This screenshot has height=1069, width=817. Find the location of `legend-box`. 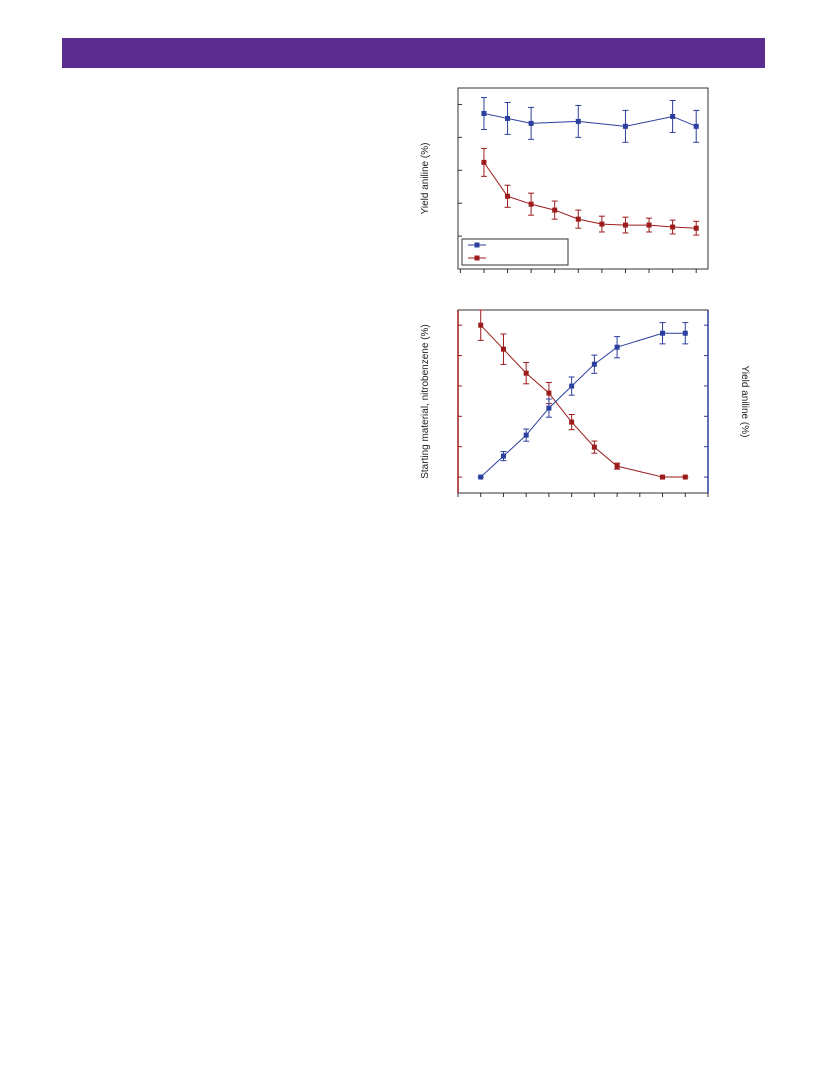

legend-box is located at coordinates (515, 252).